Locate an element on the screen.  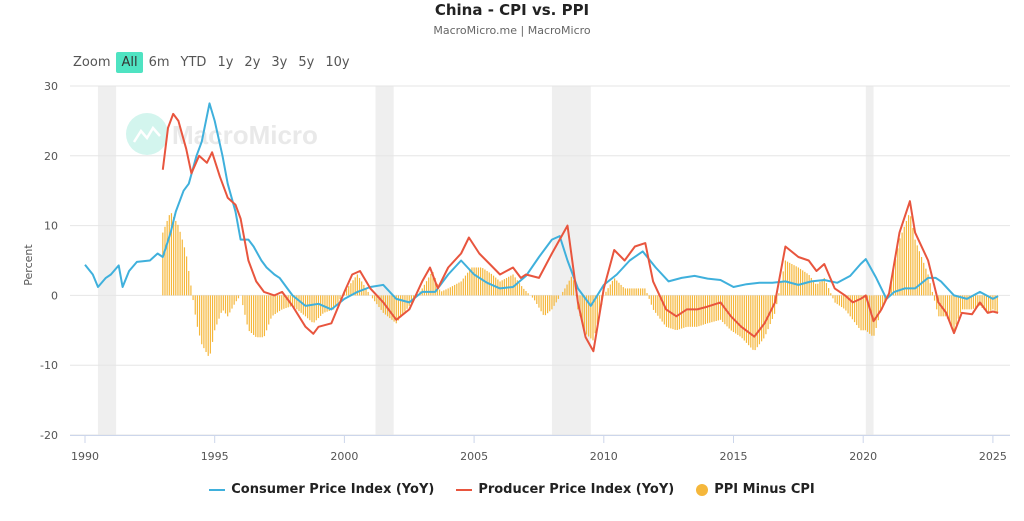
watermark-text: MacroMicro is located at coordinates (245, 135).